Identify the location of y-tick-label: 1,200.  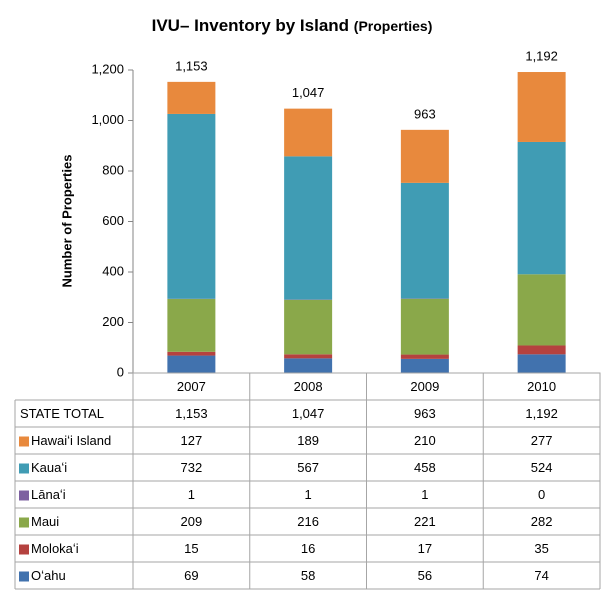
(107, 68).